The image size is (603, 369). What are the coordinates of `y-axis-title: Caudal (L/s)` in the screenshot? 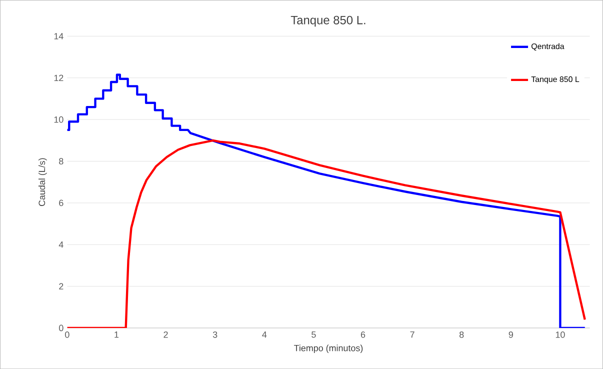 It's located at (42, 182).